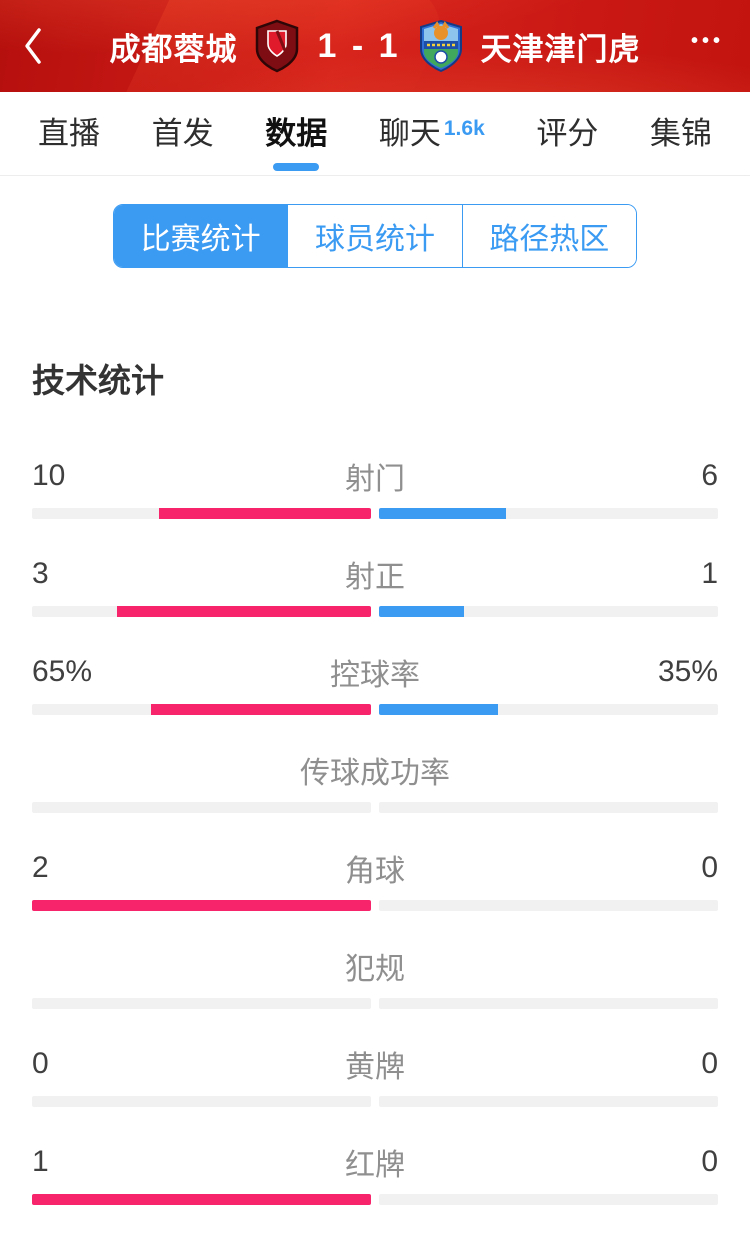  What do you see at coordinates (707, 41) in the screenshot?
I see `more-options-icon: •••` at bounding box center [707, 41].